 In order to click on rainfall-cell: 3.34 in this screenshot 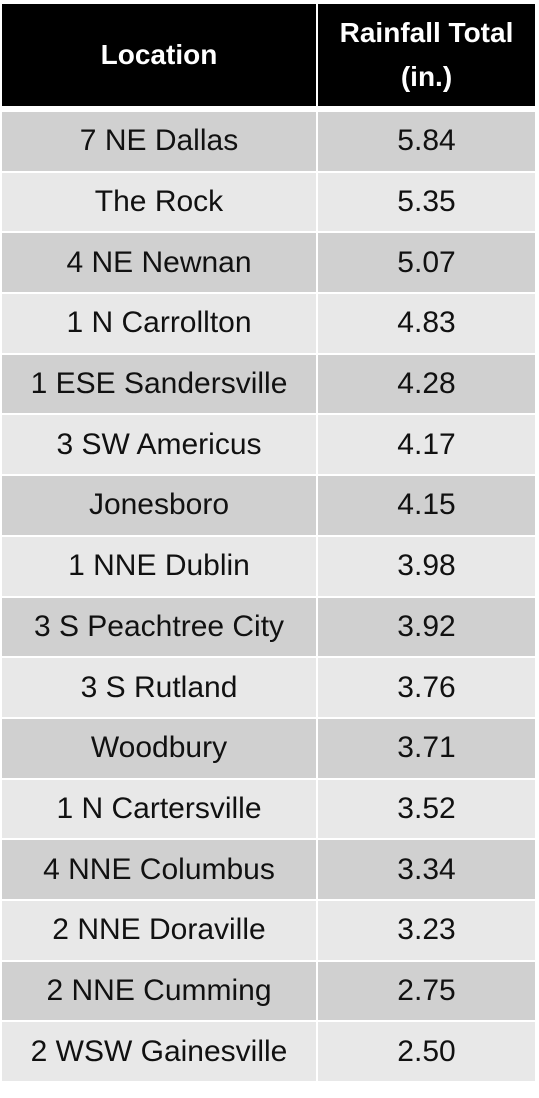, I will do `click(426, 869)`.